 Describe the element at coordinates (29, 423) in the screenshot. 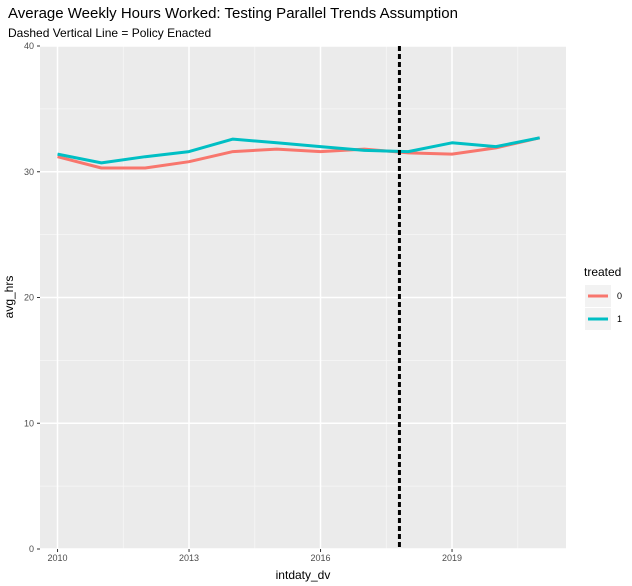

I see `y-tick-label: 10` at that location.